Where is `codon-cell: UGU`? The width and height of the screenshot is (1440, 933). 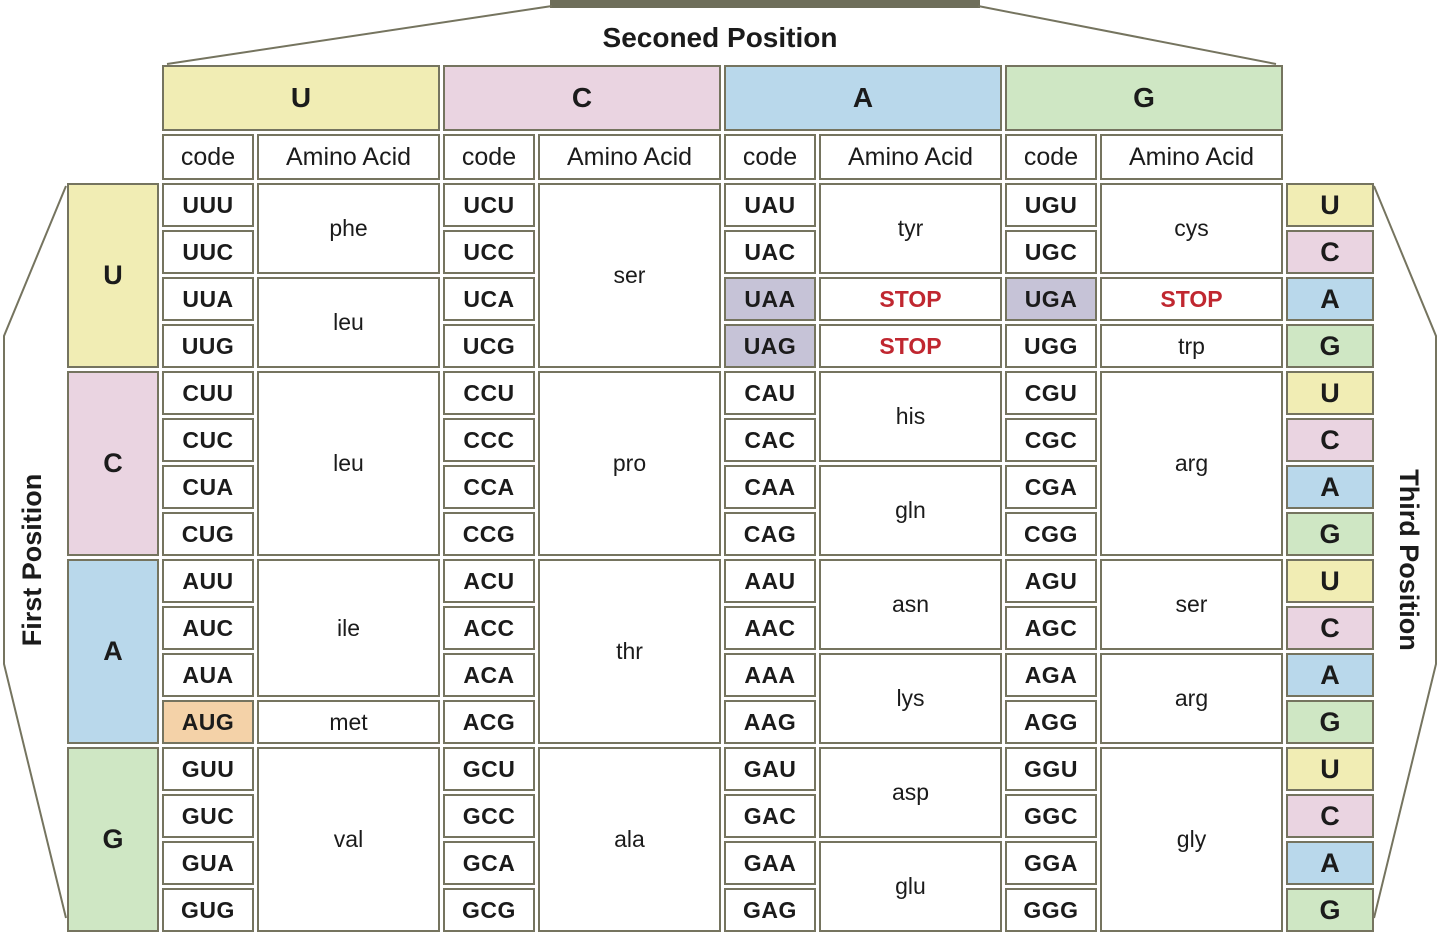
codon-cell: UGU is located at coordinates (1051, 205).